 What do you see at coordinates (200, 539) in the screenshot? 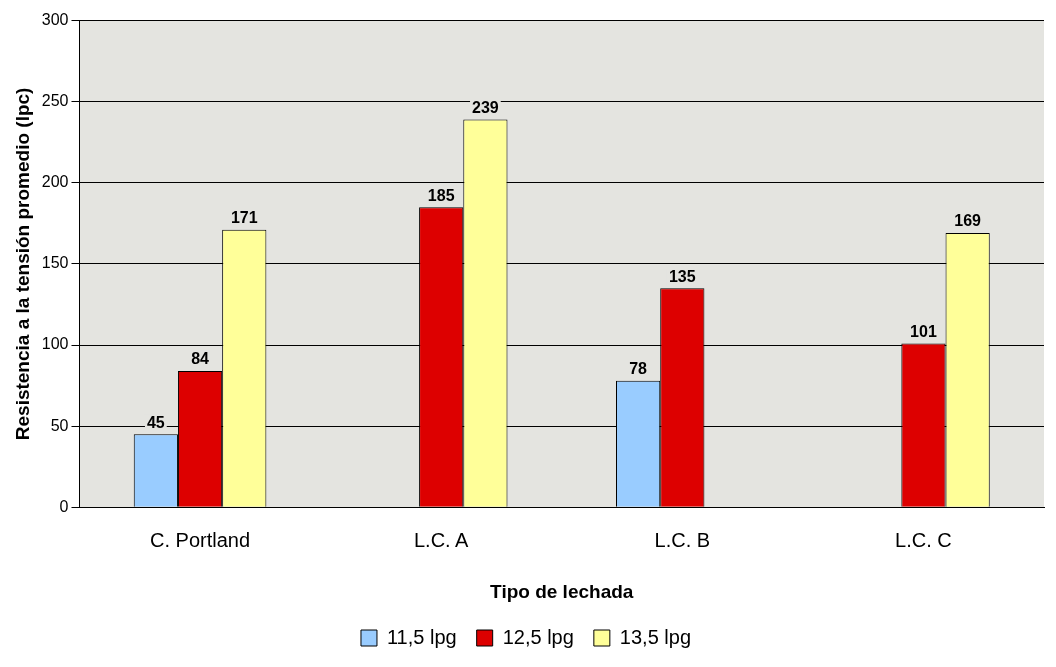
I see `x-tick-label: C. Portland` at bounding box center [200, 539].